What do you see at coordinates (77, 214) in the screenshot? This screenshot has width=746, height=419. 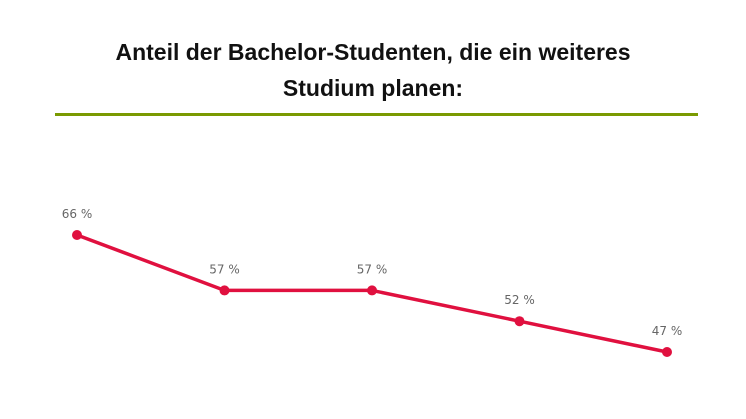 I see `value-label: 66 %` at bounding box center [77, 214].